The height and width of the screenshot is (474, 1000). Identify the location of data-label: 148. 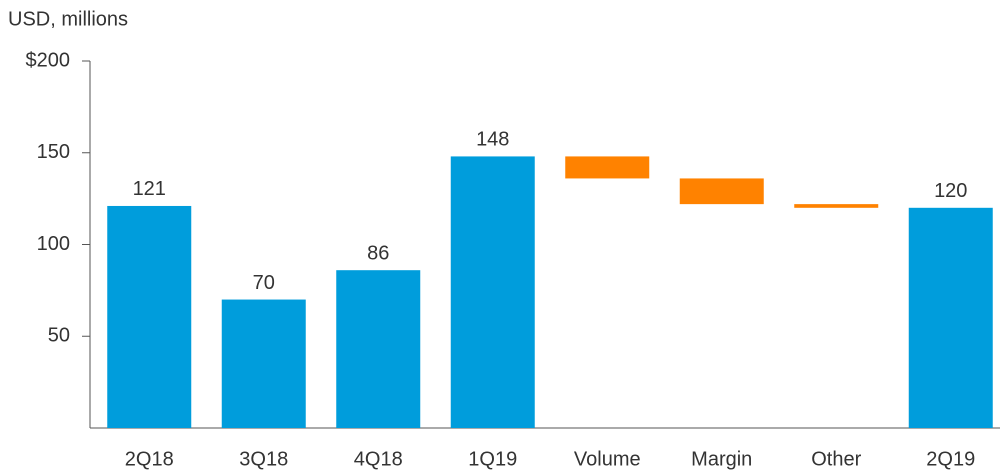
(492, 140).